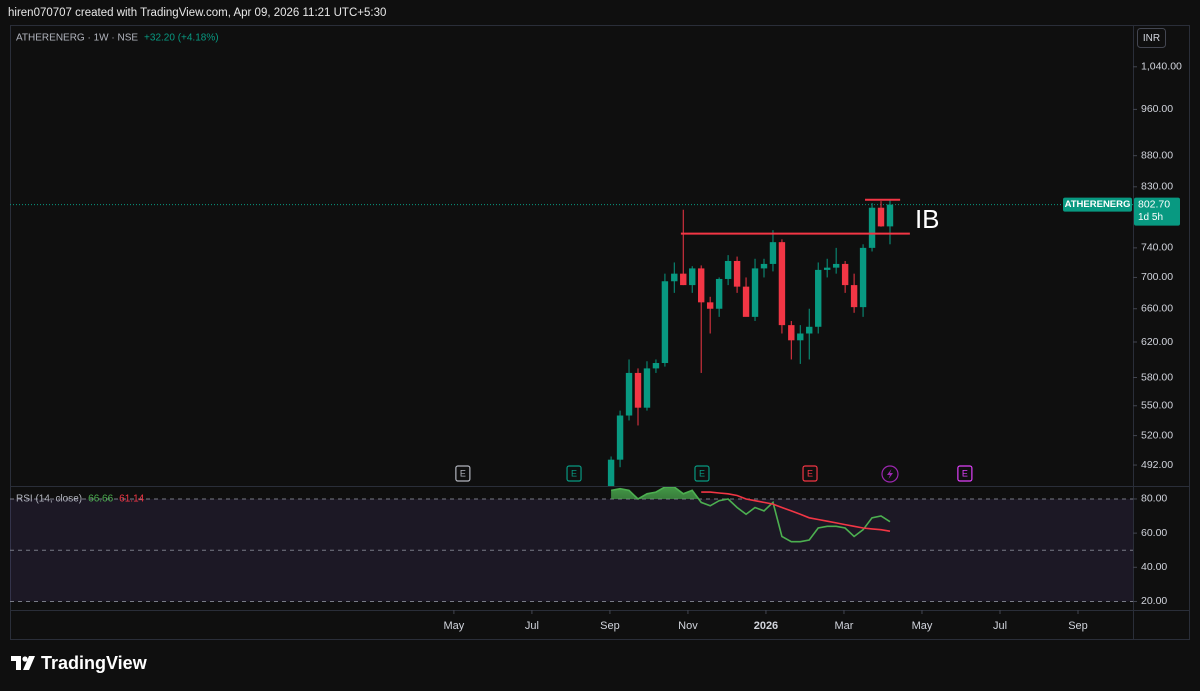  I want to click on rsi-legend-value: 61.14, so click(131, 499).